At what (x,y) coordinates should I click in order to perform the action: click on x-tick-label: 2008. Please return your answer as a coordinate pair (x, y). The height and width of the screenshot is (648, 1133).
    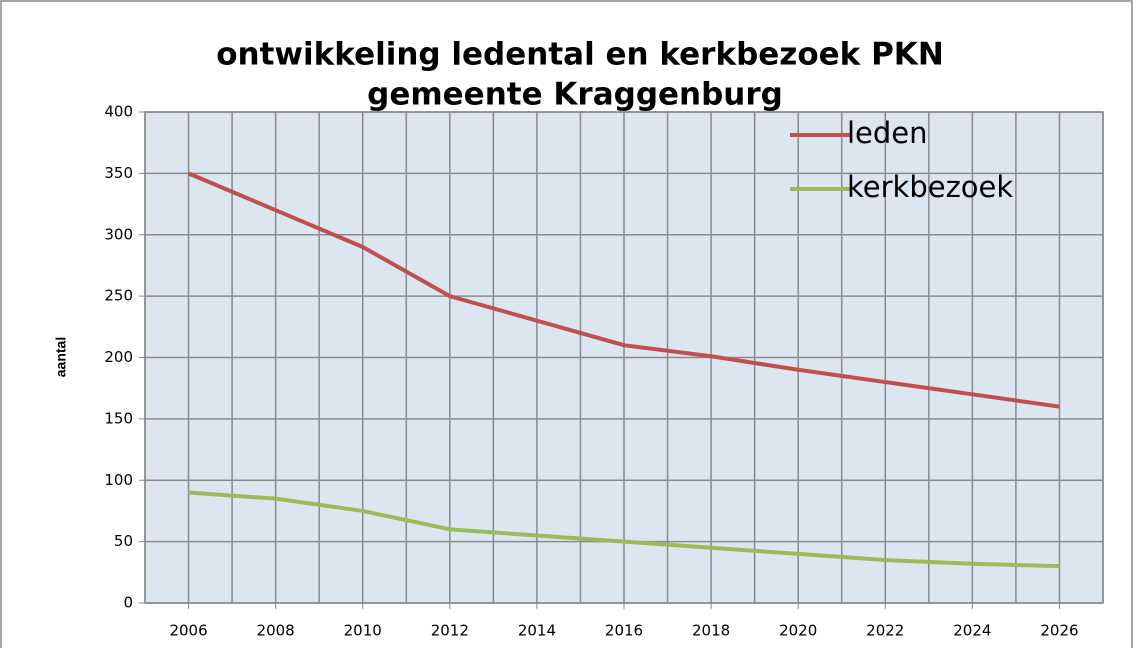
    Looking at the image, I should click on (276, 631).